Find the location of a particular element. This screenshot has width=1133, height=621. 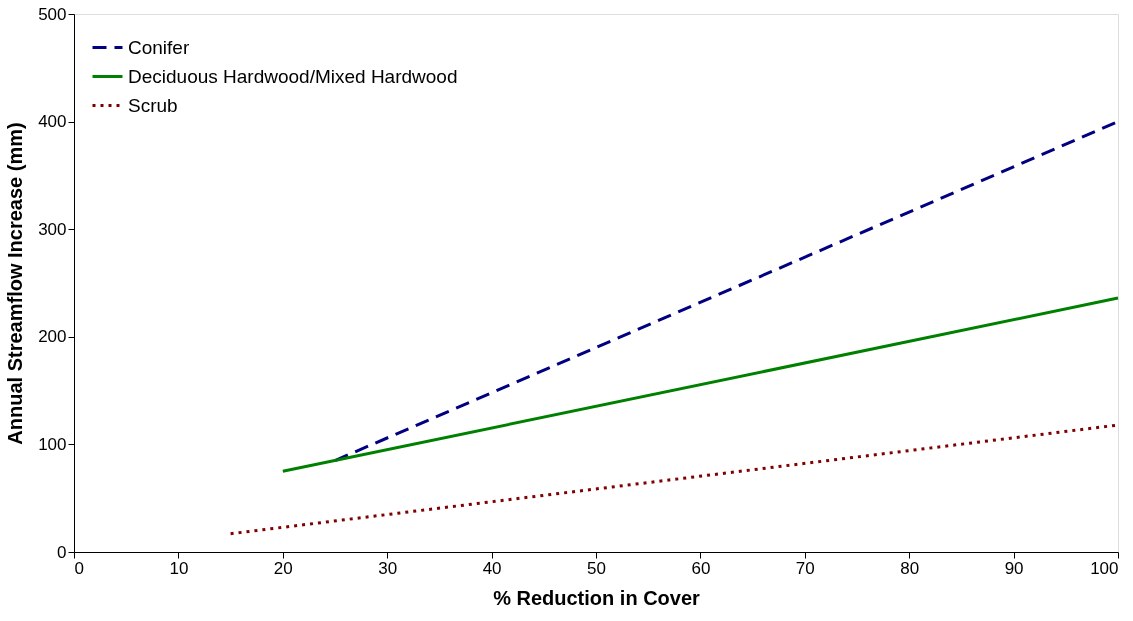

x-tick-label: 20 is located at coordinates (283, 568).